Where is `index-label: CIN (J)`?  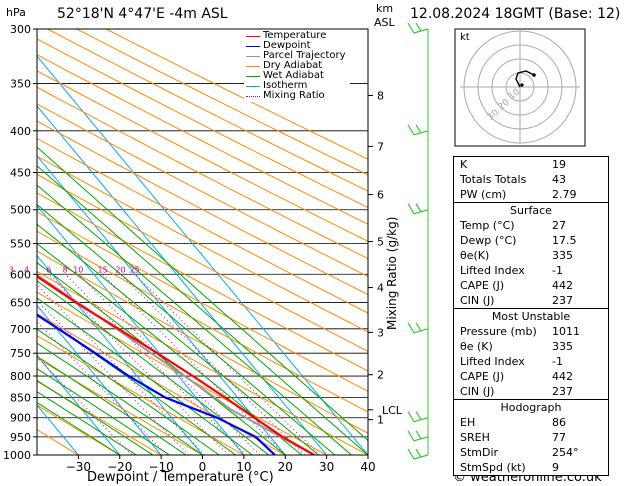 index-label: CIN (J) is located at coordinates (477, 300).